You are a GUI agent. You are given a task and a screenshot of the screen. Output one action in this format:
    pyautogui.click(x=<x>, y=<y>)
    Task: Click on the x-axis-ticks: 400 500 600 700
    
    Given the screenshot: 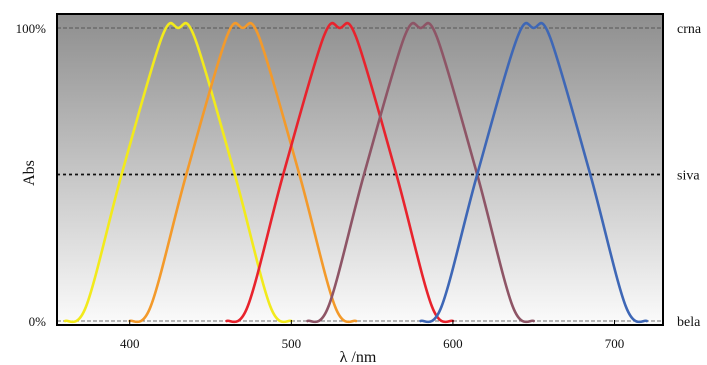 What is the action you would take?
    pyautogui.click(x=372, y=335)
    